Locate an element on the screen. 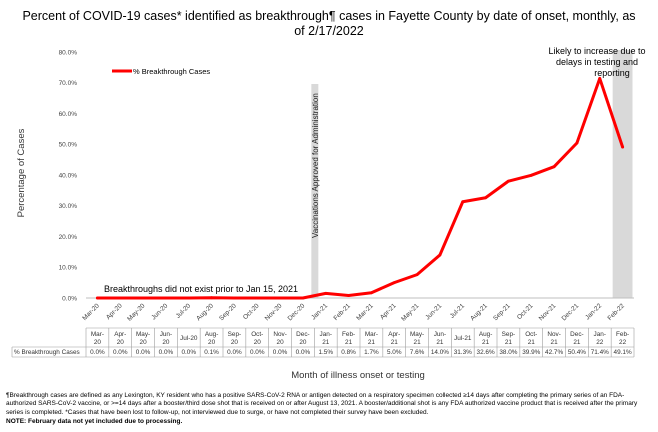 The width and height of the screenshot is (658, 432). table-header-cell: Dec-20 is located at coordinates (303, 338).